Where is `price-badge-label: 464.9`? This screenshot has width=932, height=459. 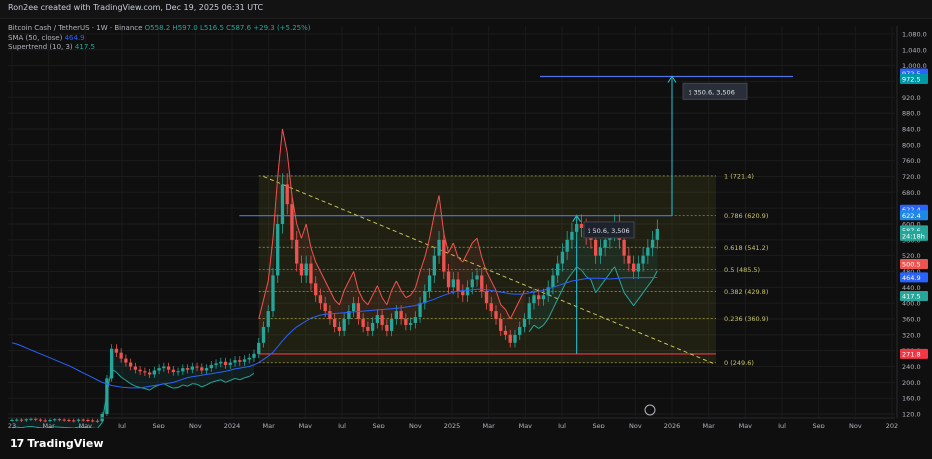 price-badge-label: 464.9 is located at coordinates (911, 278).